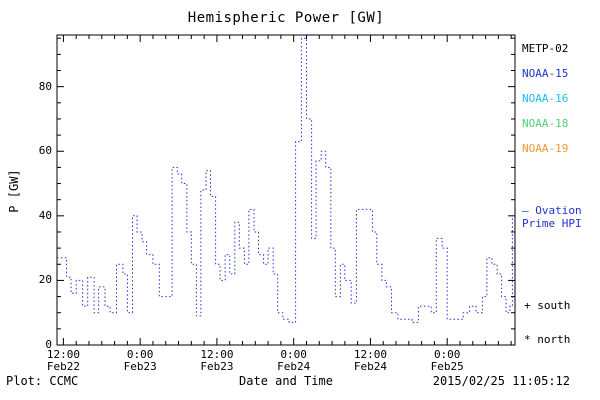  What do you see at coordinates (48, 344) in the screenshot?
I see `y-tick-label: 0` at bounding box center [48, 344].